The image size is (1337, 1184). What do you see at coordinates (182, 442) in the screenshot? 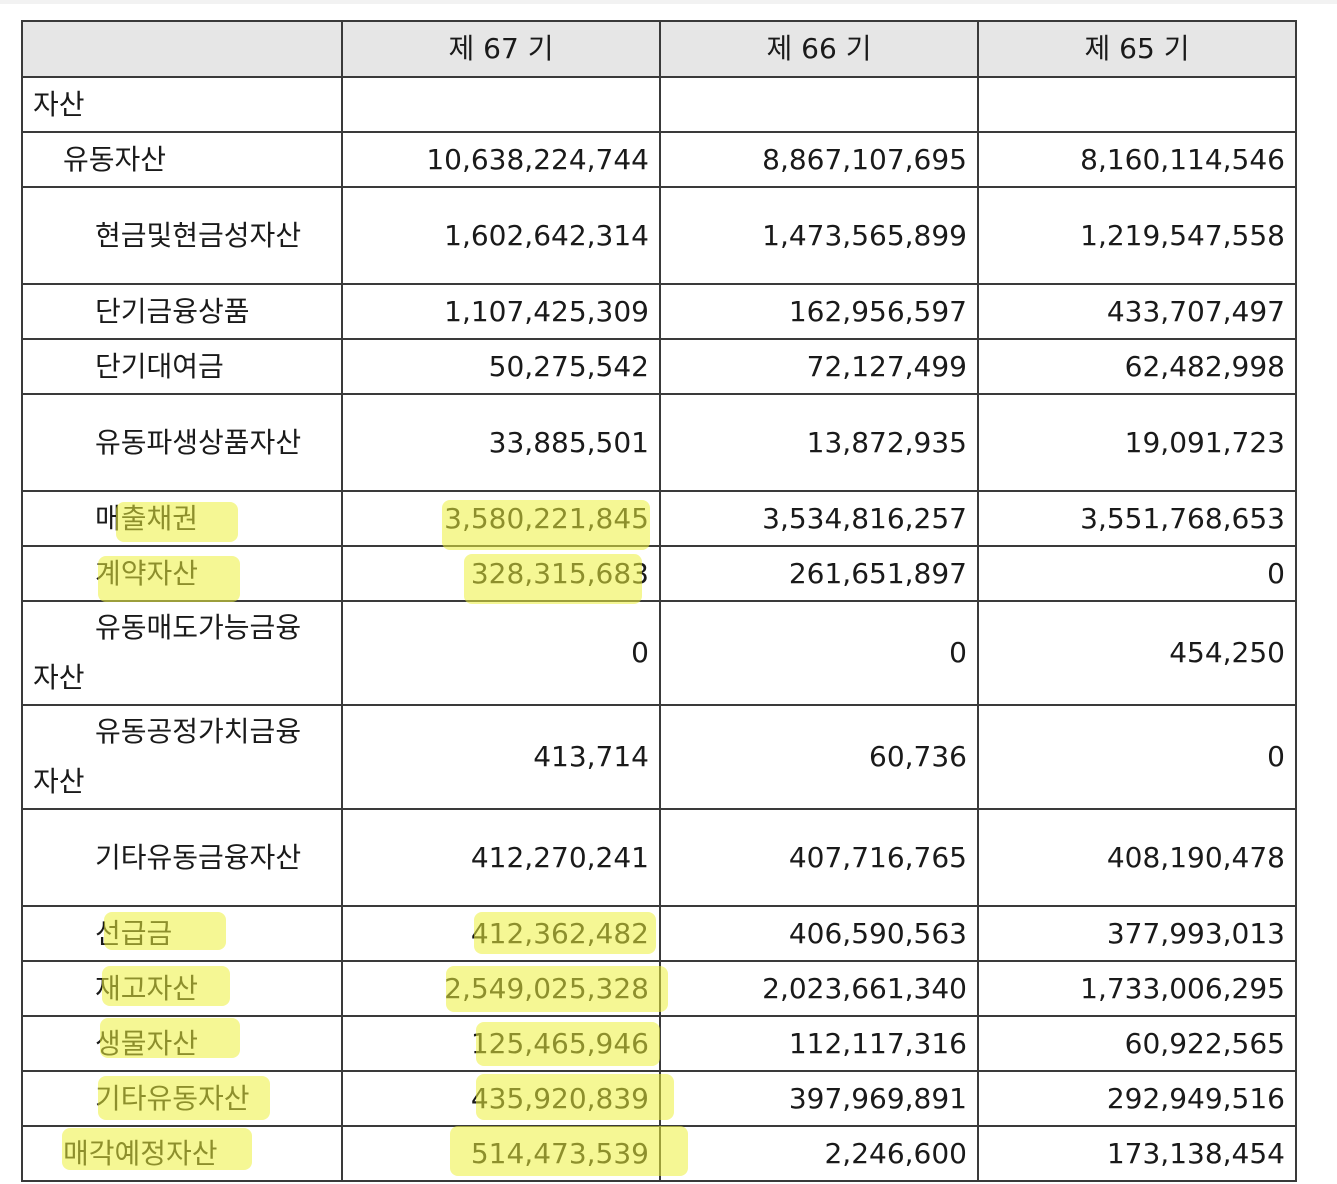
I see `row-label: 유동파생상품자산` at bounding box center [182, 442].